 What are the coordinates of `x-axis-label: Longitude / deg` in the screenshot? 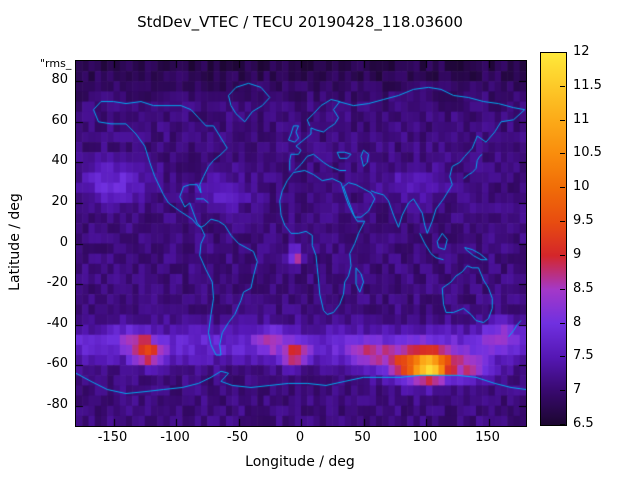 It's located at (300, 462).